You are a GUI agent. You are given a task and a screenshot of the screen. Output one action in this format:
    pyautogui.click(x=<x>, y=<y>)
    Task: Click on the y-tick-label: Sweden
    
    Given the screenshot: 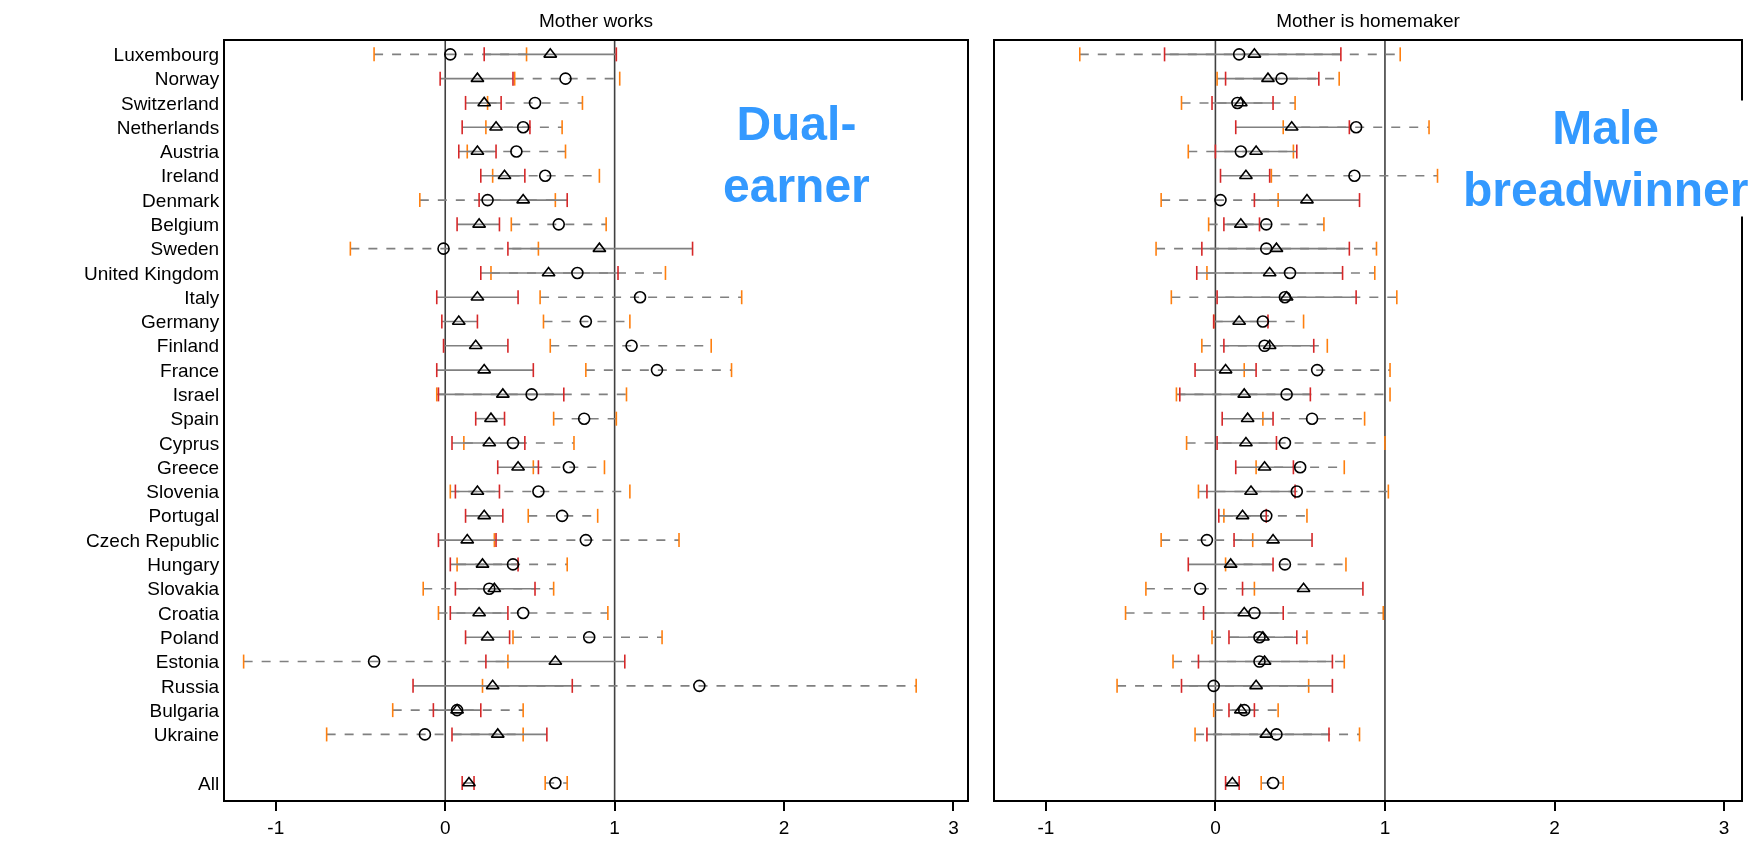 What is the action you would take?
    pyautogui.click(x=185, y=249)
    